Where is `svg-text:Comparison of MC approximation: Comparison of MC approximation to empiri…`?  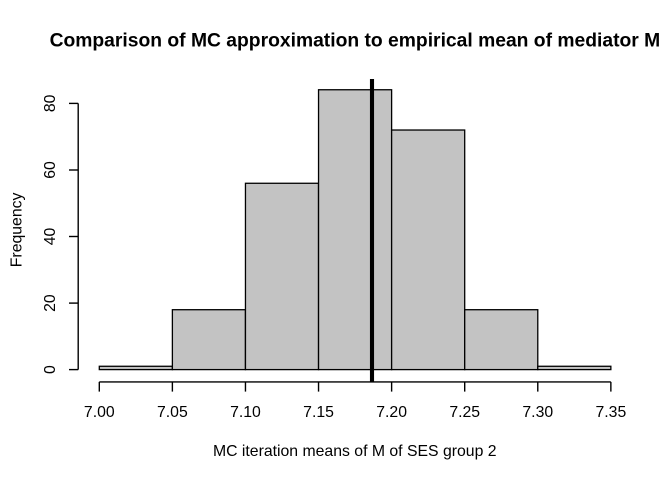 svg-text:Comparison of MC approximation: Comparison of MC approximation to empiri… is located at coordinates (355, 41).